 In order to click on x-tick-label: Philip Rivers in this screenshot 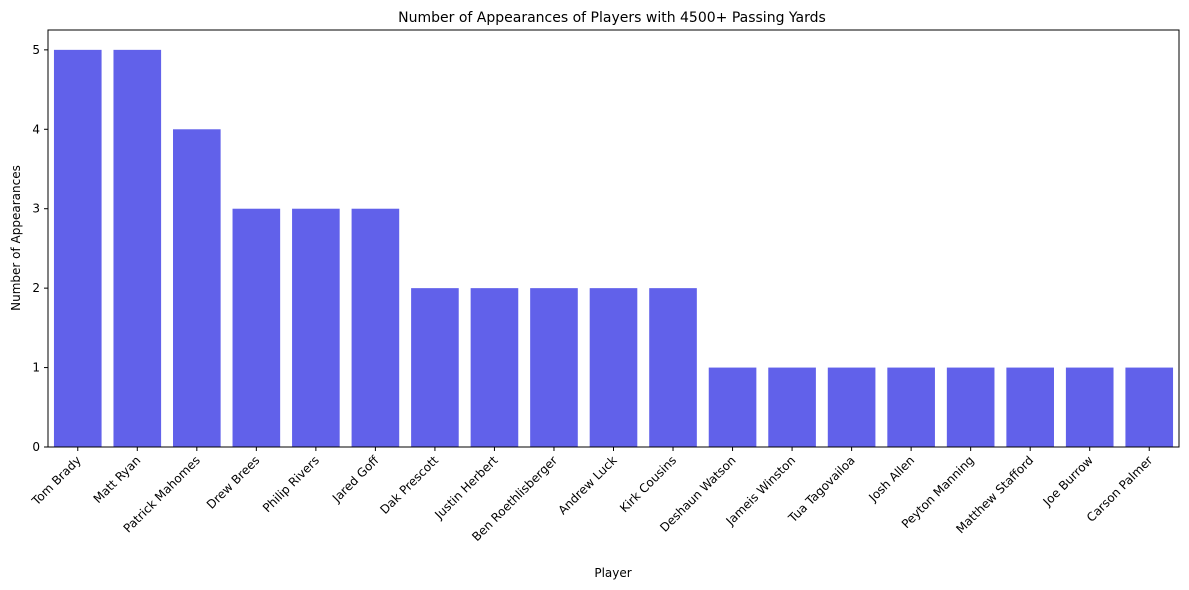, I will do `click(291, 484)`.